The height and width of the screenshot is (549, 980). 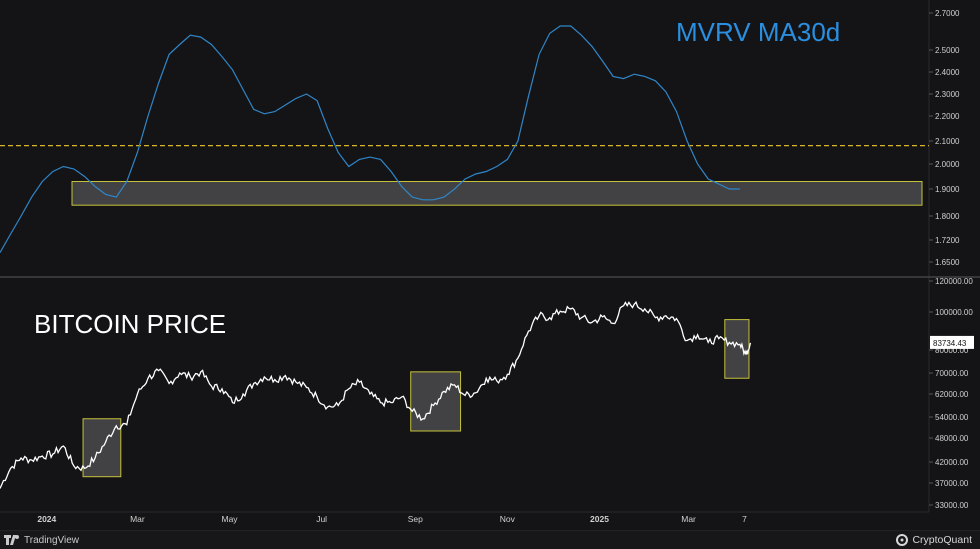 I want to click on last-price-box, so click(x=952, y=342).